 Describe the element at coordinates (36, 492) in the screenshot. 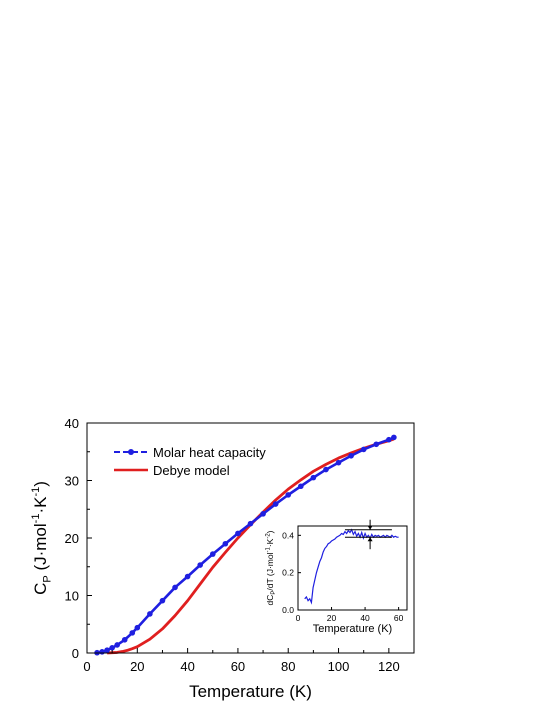

I see `y-axis-label-exp2: -1` at that location.